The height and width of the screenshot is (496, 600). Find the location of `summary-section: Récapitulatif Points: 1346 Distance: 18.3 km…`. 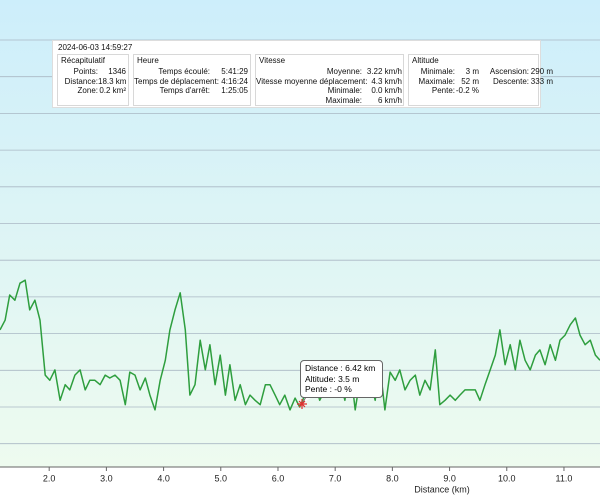

summary-section: Récapitulatif Points: 1346 Distance: 18.3 km… is located at coordinates (93, 80).